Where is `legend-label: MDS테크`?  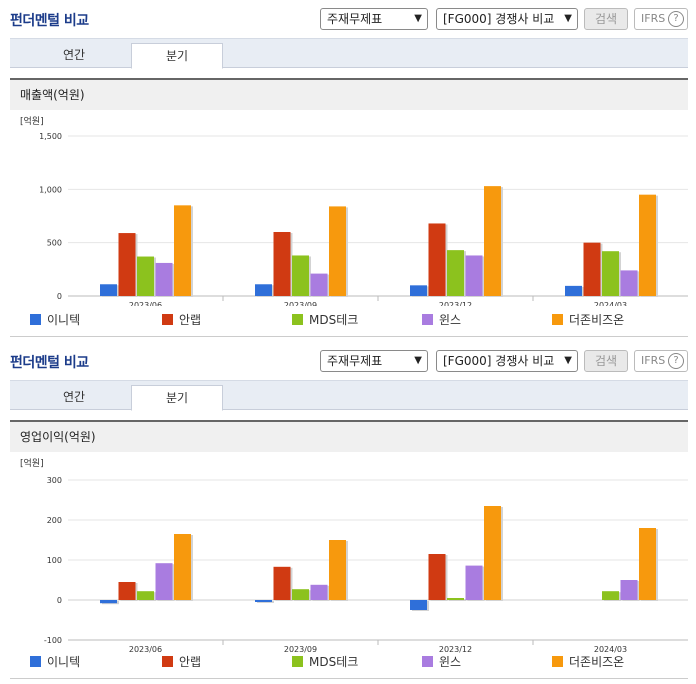
legend-label: MDS테크 is located at coordinates (334, 320).